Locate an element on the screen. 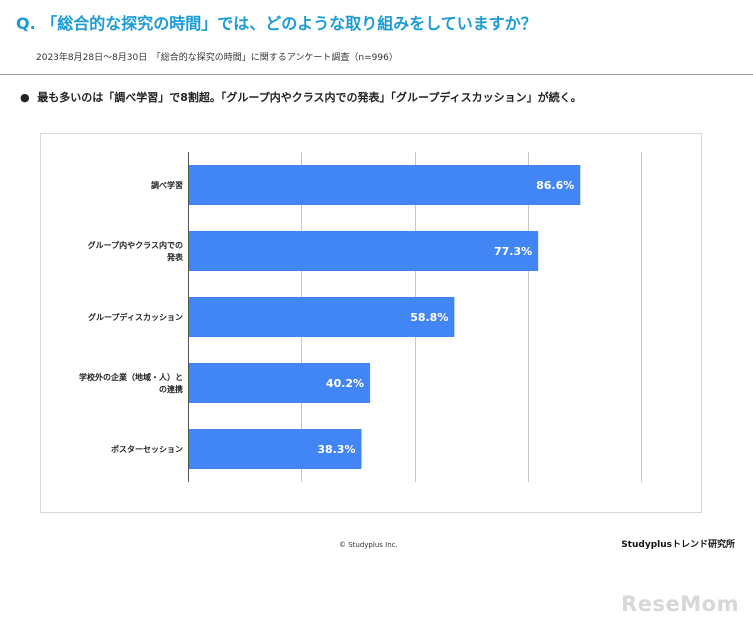  category-label: 発表 is located at coordinates (175, 257).